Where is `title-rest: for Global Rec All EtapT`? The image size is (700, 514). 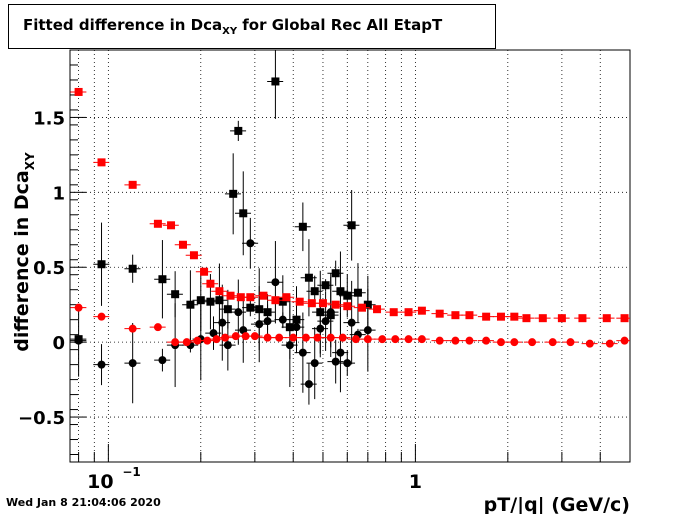 title-rest: for Global Rec All EtapT is located at coordinates (340, 25).